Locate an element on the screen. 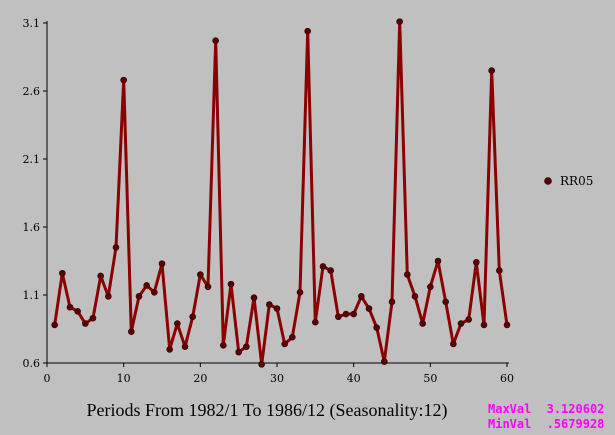 The width and height of the screenshot is (615, 435). x-tick-label: 60 is located at coordinates (507, 378).